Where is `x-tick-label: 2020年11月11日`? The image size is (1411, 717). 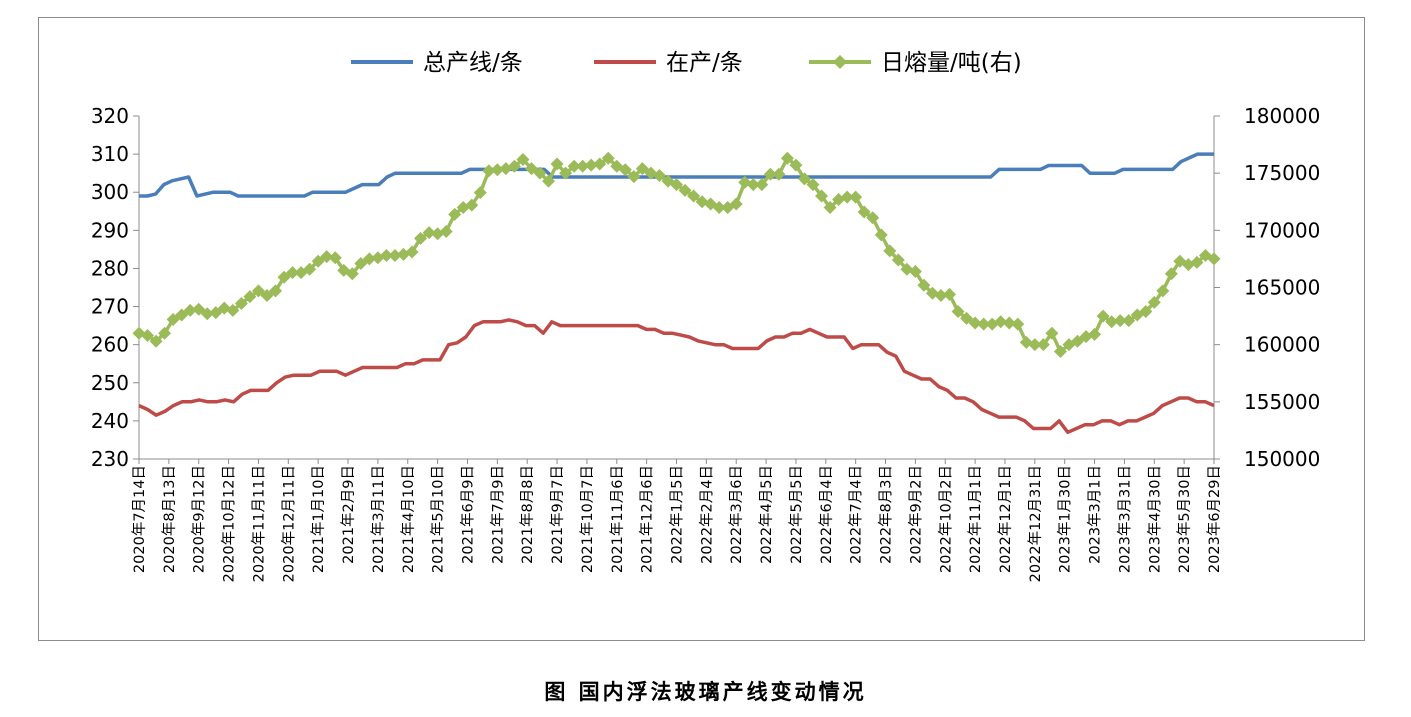
x-tick-label: 2020年11月11日 is located at coordinates (258, 523).